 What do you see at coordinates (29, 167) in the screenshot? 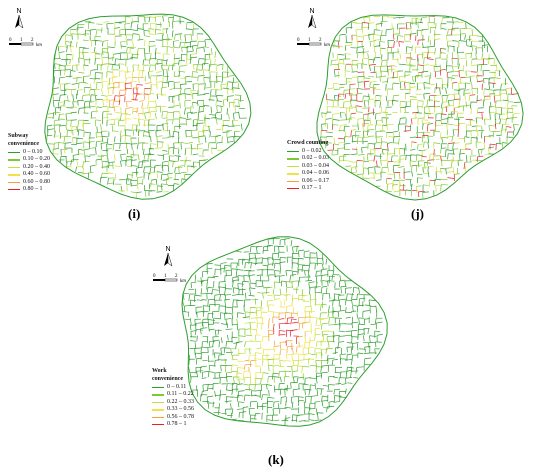
I see `legend-entry: 0.20 – 0.40` at bounding box center [29, 167].